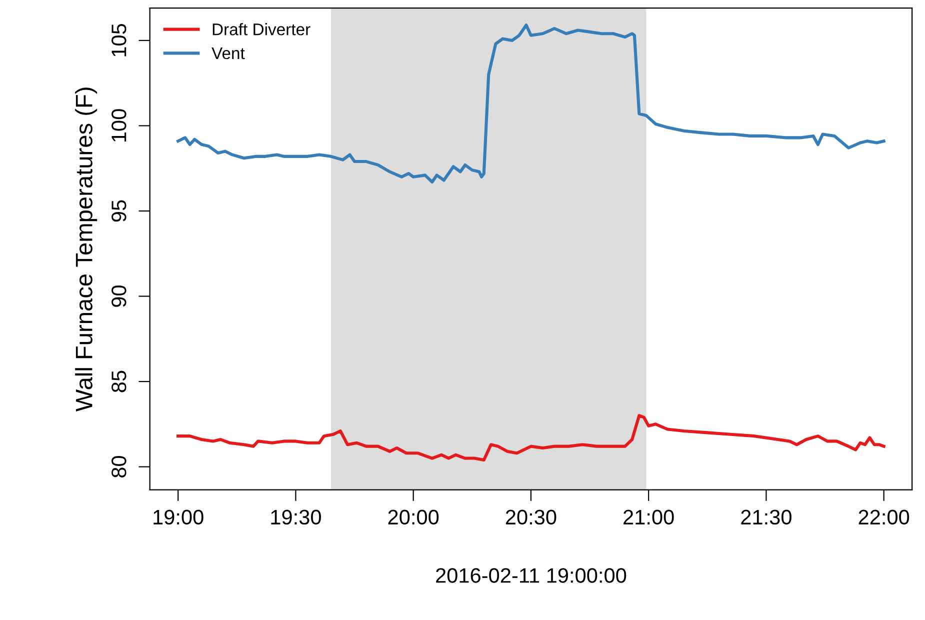 This screenshot has width=925, height=620. What do you see at coordinates (119, 296) in the screenshot?
I see `y-tick-label: 90` at bounding box center [119, 296].